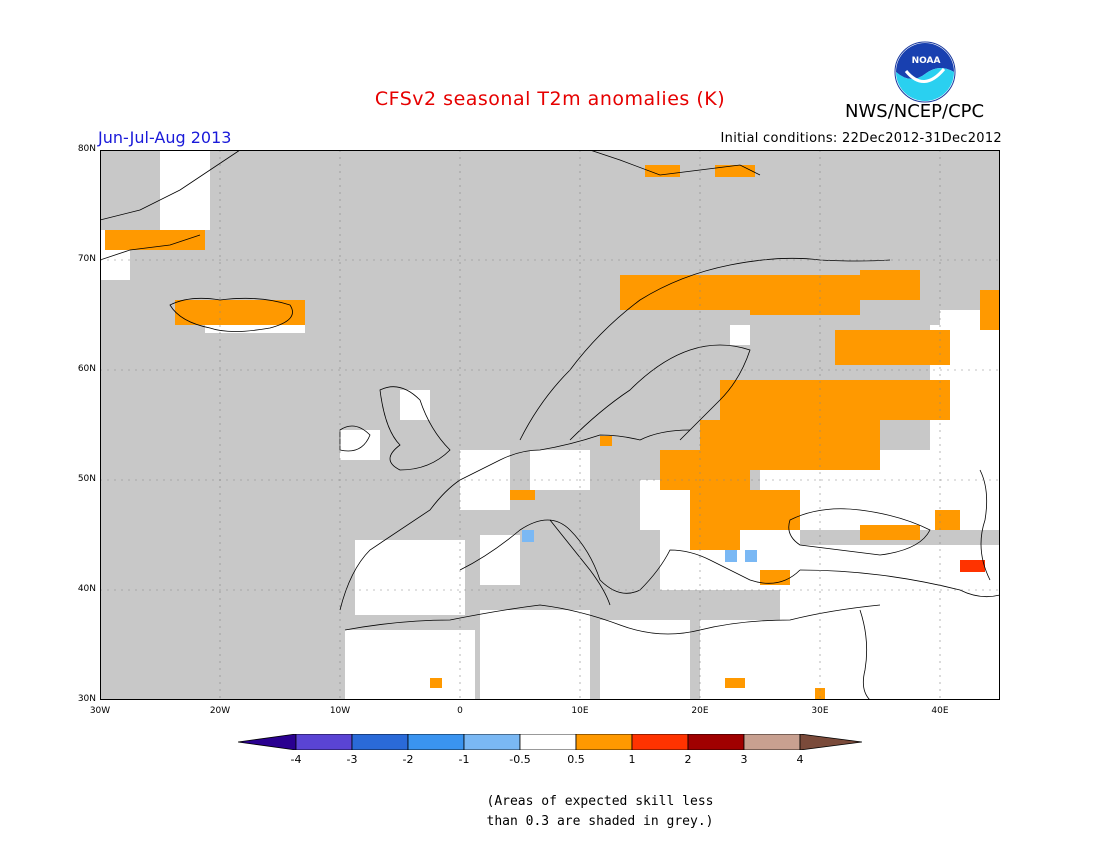  What do you see at coordinates (940, 711) in the screenshot?
I see `lon-label-40e: 40E` at bounding box center [940, 711].